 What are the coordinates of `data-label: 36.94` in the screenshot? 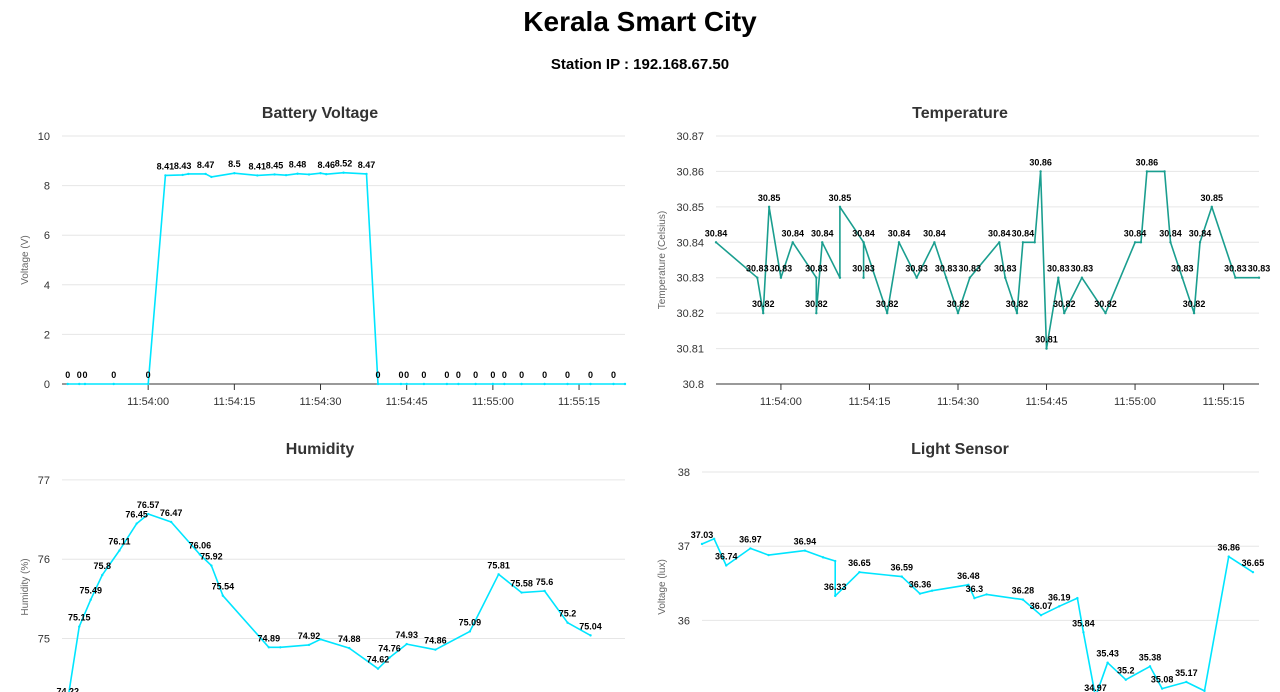 It's located at (805, 542).